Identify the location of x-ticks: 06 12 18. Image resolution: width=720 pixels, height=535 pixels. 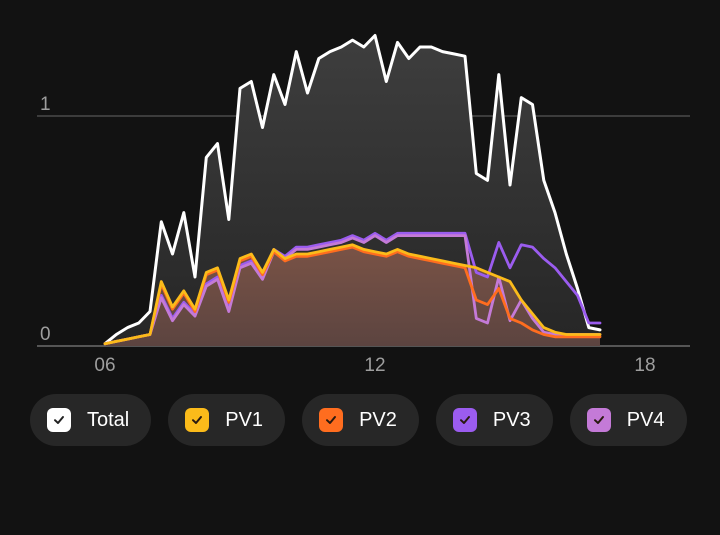
(374, 365).